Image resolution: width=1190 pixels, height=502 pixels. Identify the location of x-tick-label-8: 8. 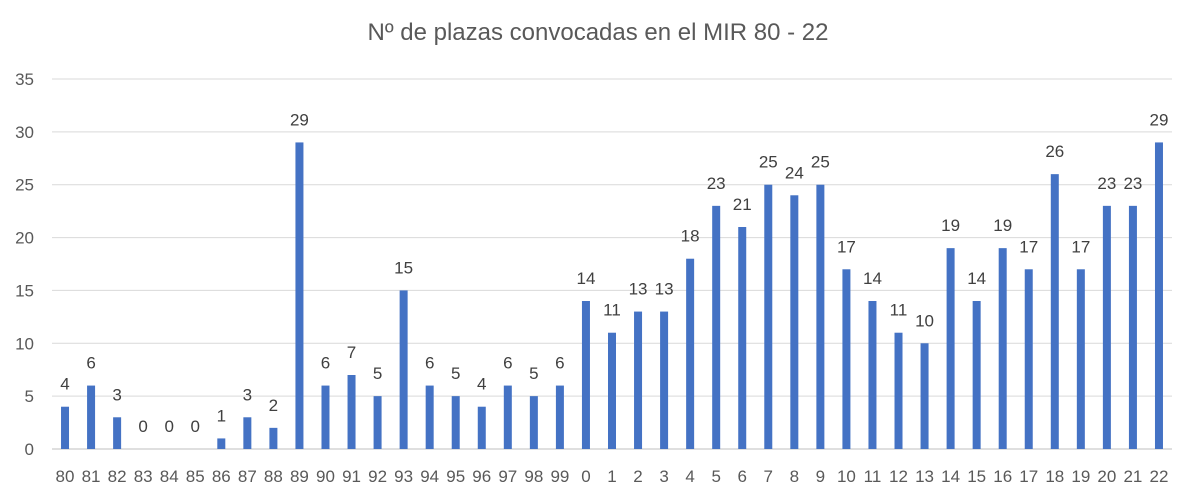
(794, 476).